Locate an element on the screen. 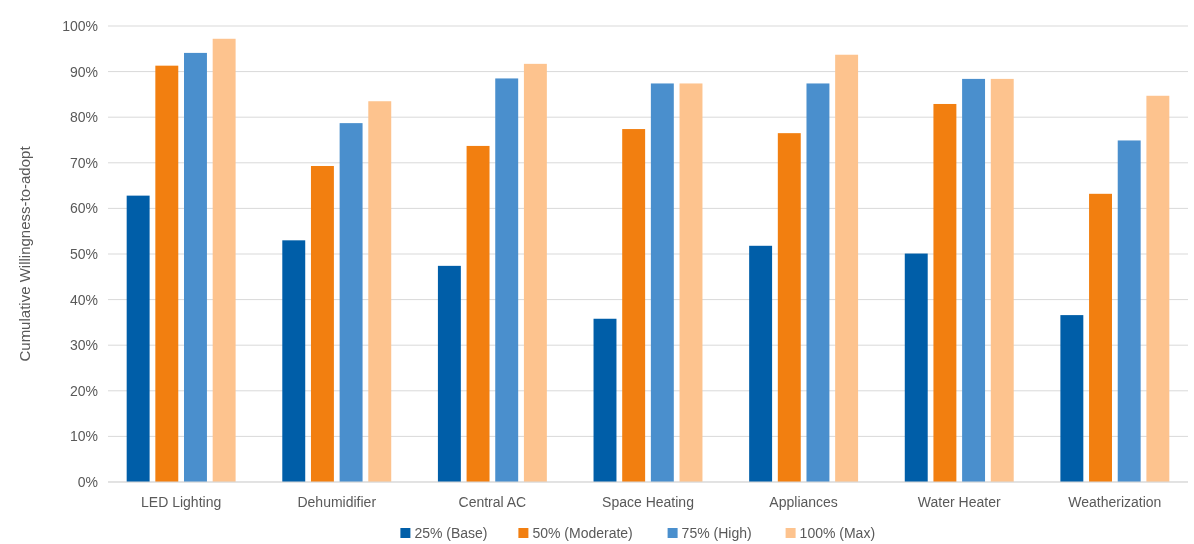  y-tick-label: 10% is located at coordinates (83, 436).